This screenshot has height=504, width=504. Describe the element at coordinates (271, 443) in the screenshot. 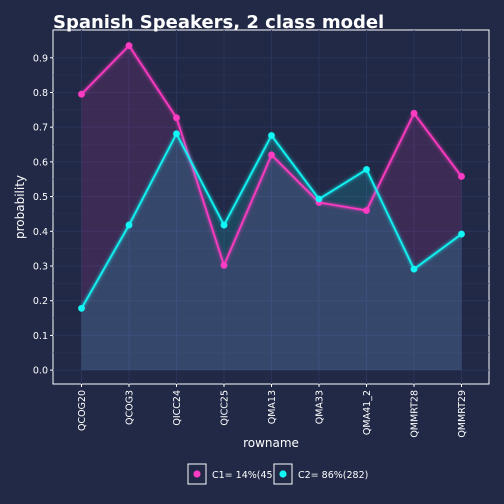

I see `x-axis-label: rowname` at that location.